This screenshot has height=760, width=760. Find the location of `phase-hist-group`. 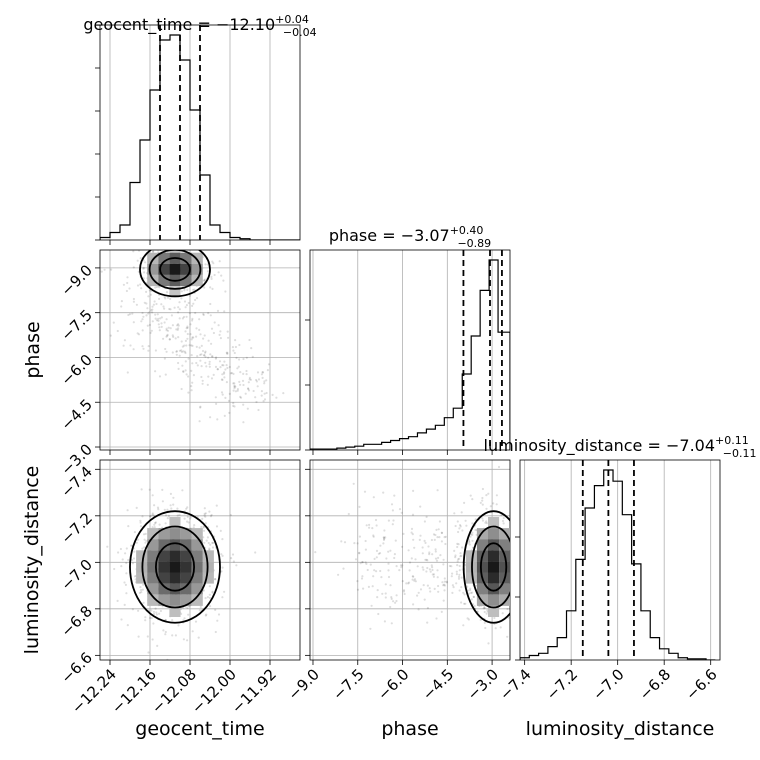

phase-hist-group is located at coordinates (410, 350).